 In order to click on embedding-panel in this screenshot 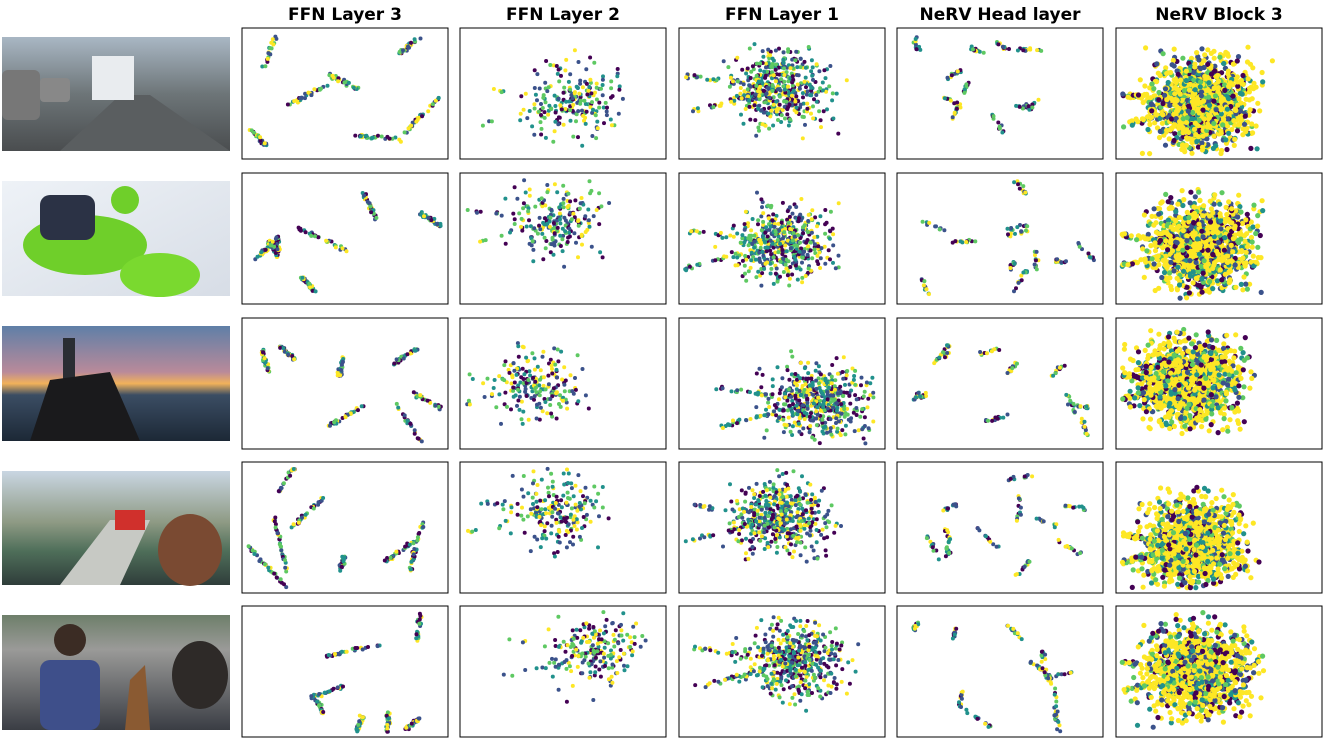, I will do `click(345, 238)`.